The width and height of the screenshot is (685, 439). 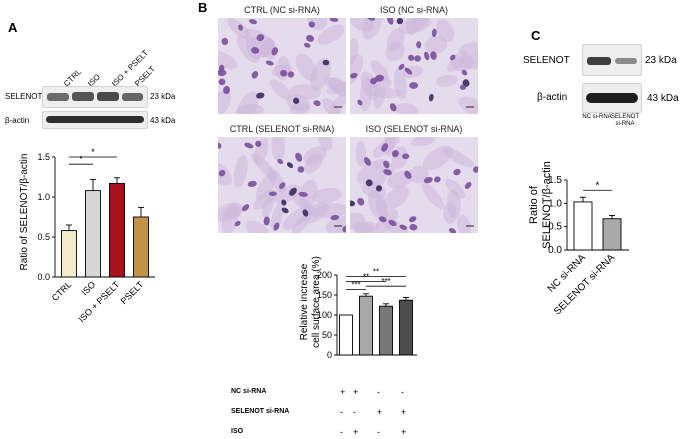 I want to click on blot-a-row-label: β-actin, so click(x=17, y=120).